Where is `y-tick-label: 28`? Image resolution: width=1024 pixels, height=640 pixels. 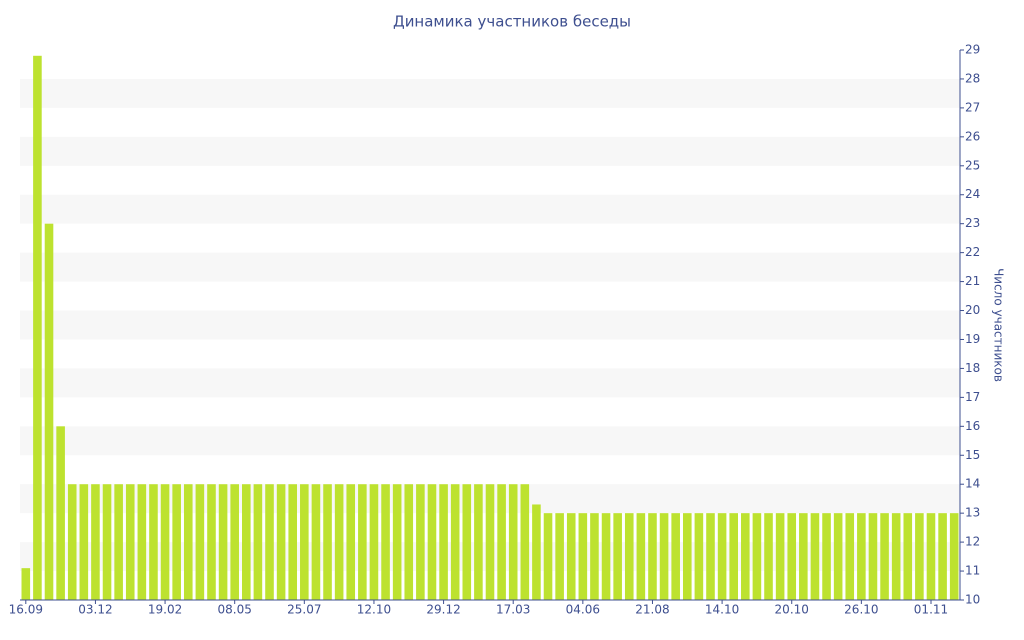
y-tick-label: 28 is located at coordinates (972, 78).